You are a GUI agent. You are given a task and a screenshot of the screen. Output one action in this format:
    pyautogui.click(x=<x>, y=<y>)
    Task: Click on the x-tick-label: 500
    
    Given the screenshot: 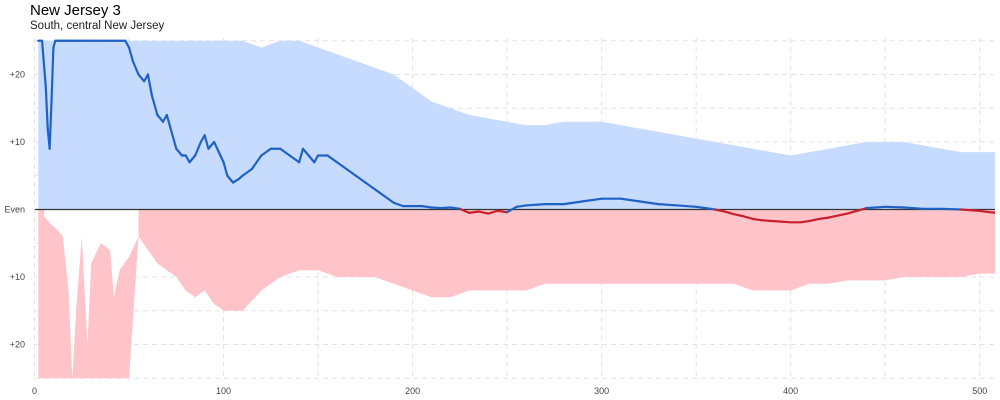 What is the action you would take?
    pyautogui.click(x=979, y=391)
    